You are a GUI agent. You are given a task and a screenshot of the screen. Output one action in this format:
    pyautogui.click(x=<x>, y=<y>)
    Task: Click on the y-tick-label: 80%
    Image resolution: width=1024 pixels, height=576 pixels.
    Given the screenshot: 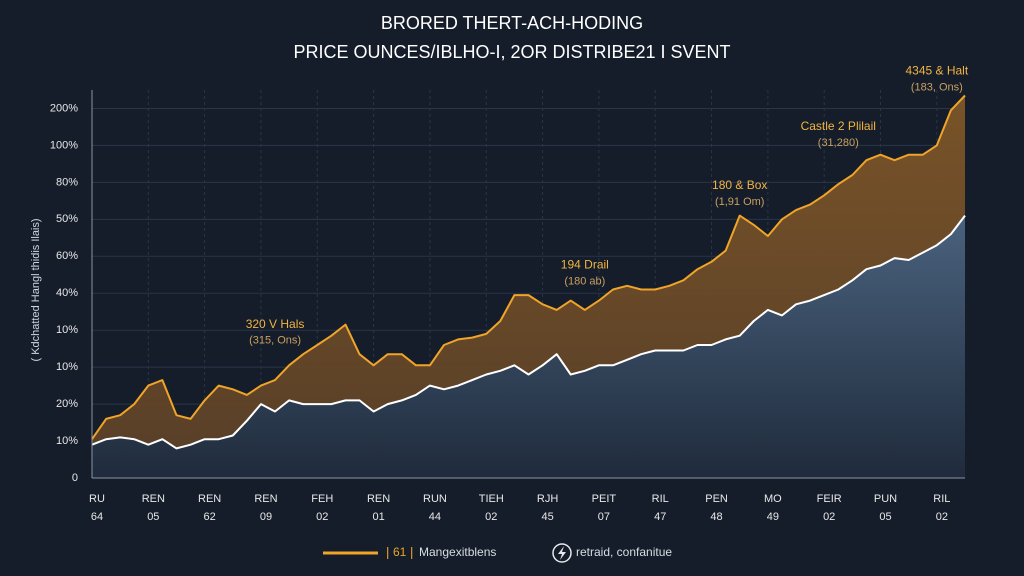 What is the action you would take?
    pyautogui.click(x=67, y=182)
    